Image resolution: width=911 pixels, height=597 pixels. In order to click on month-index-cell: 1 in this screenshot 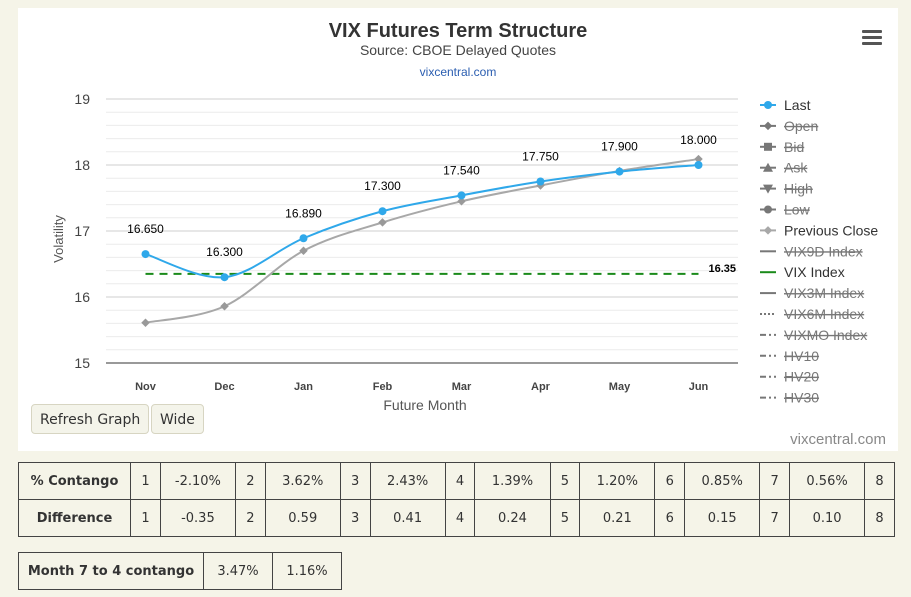, I will do `click(145, 518)`.